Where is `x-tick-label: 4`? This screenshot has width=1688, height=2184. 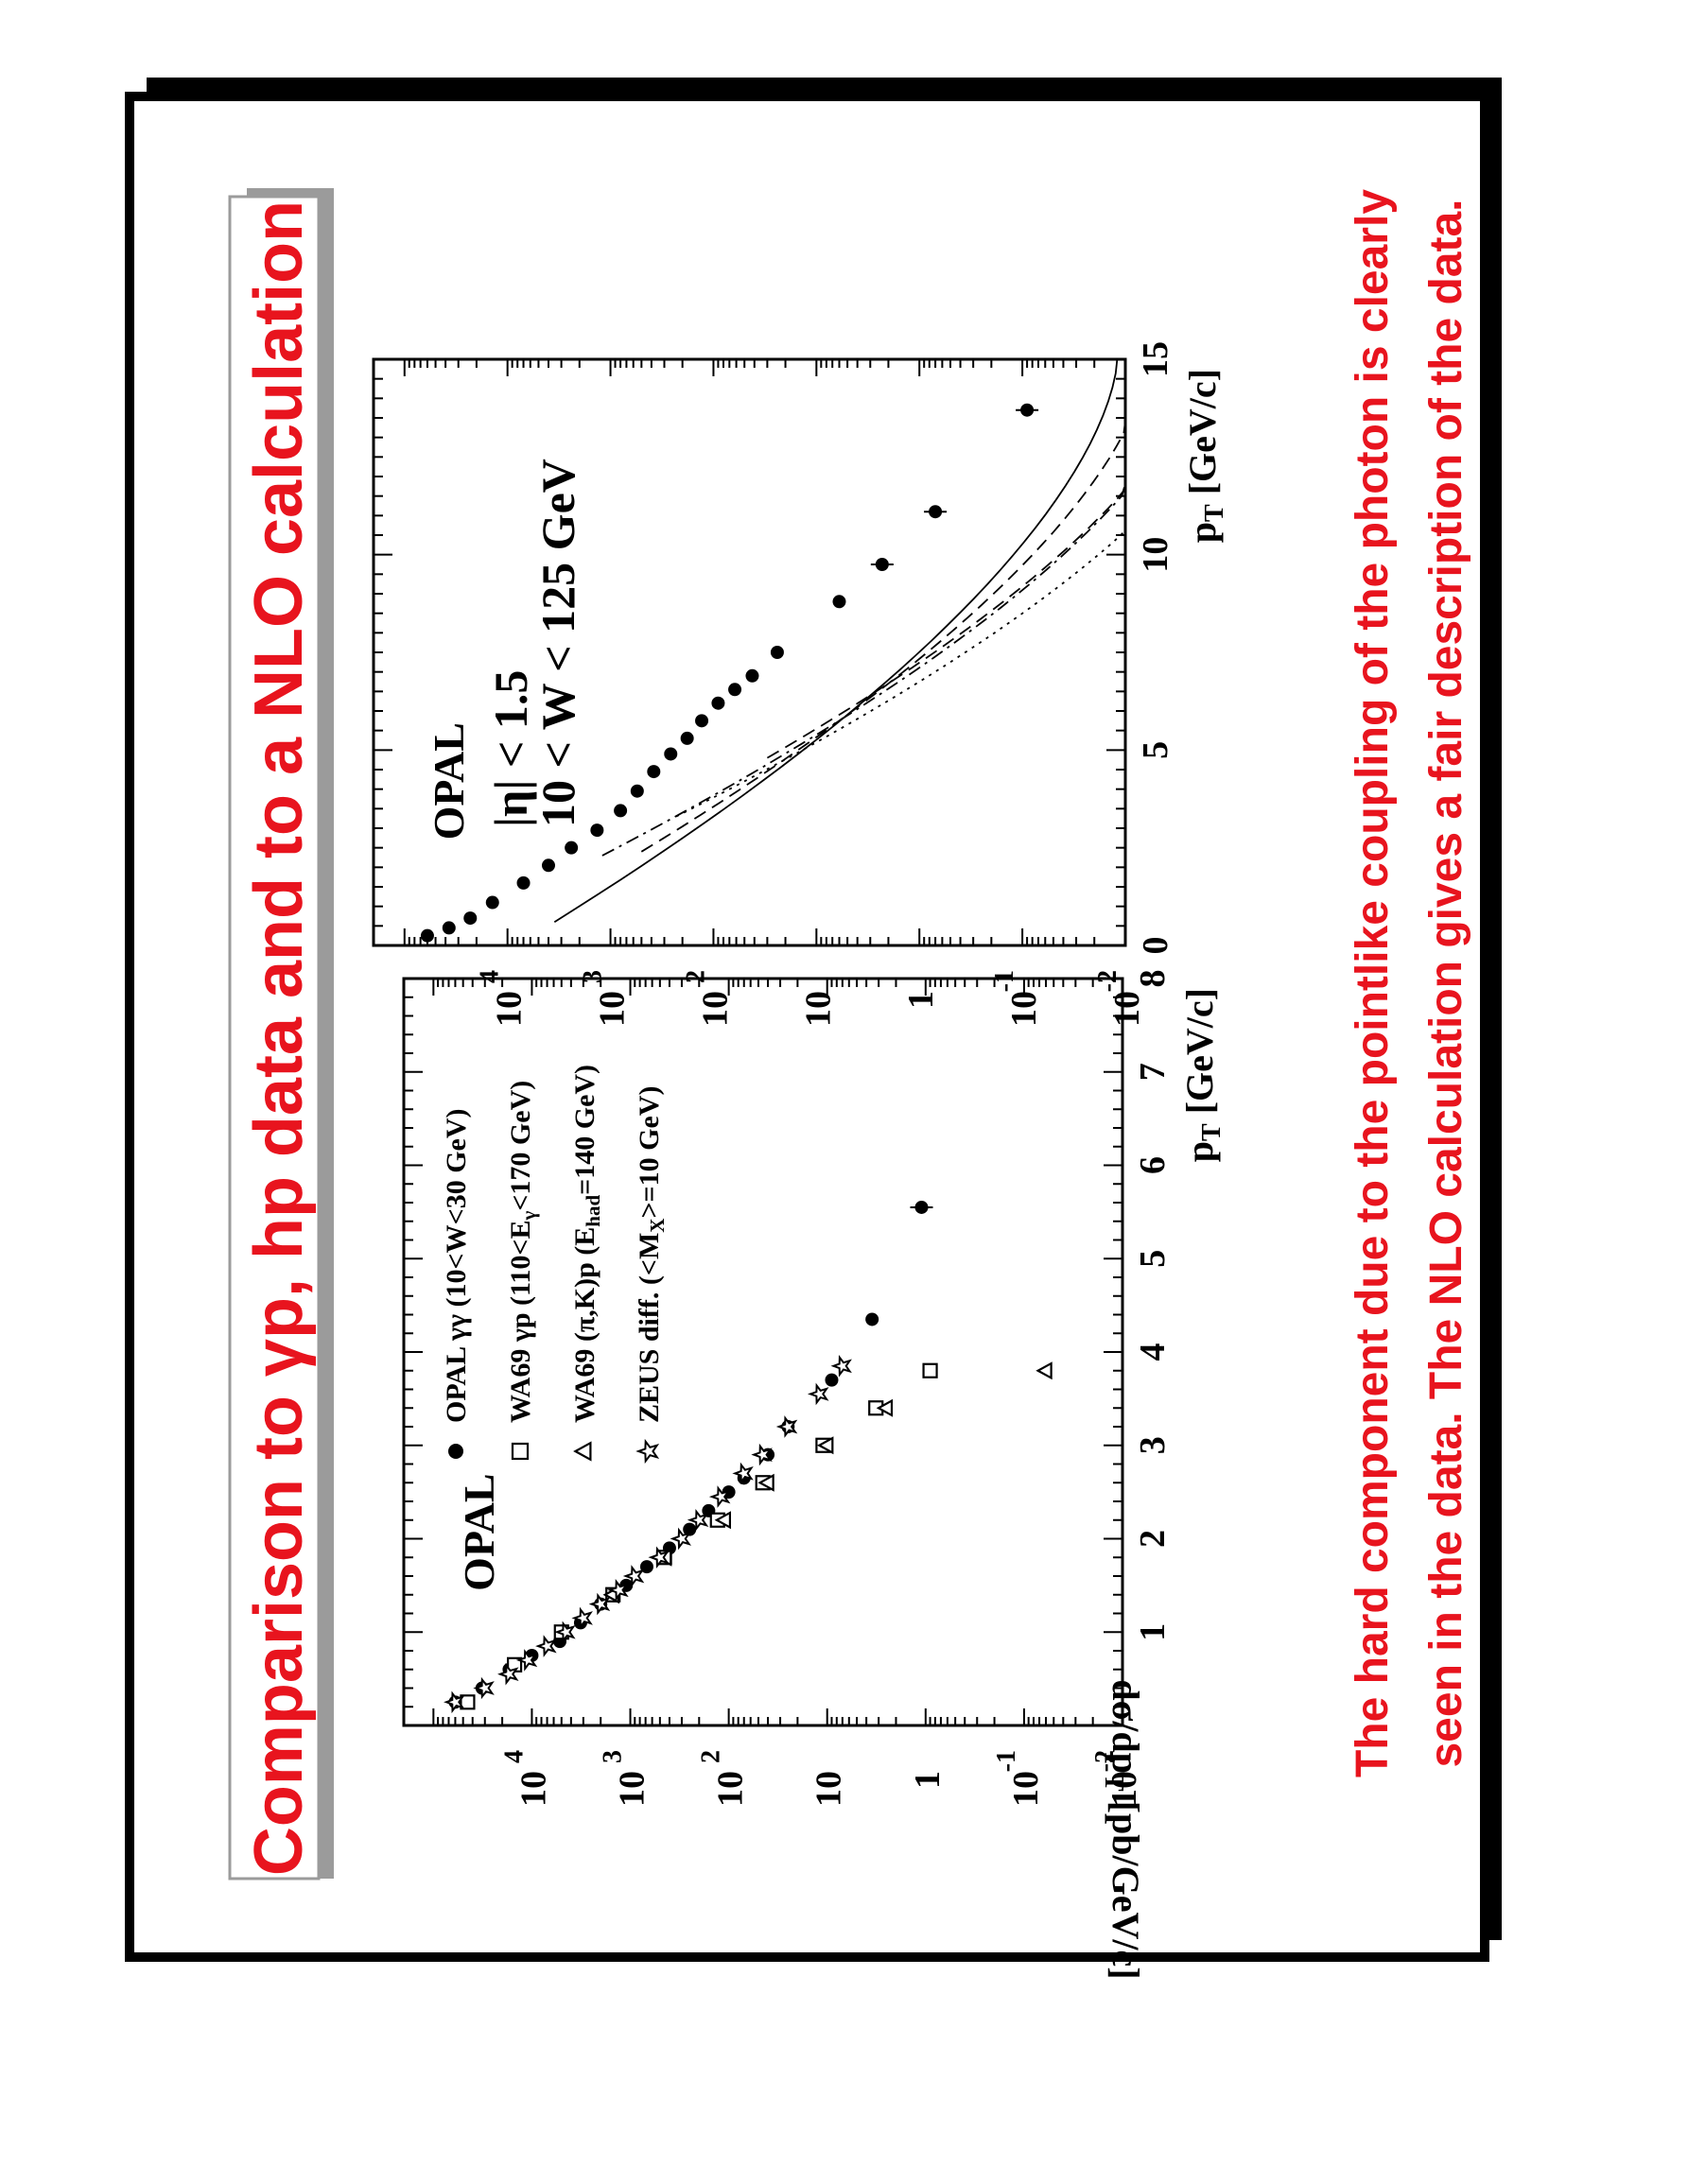
x-tick-label: 4 is located at coordinates (1153, 1352).